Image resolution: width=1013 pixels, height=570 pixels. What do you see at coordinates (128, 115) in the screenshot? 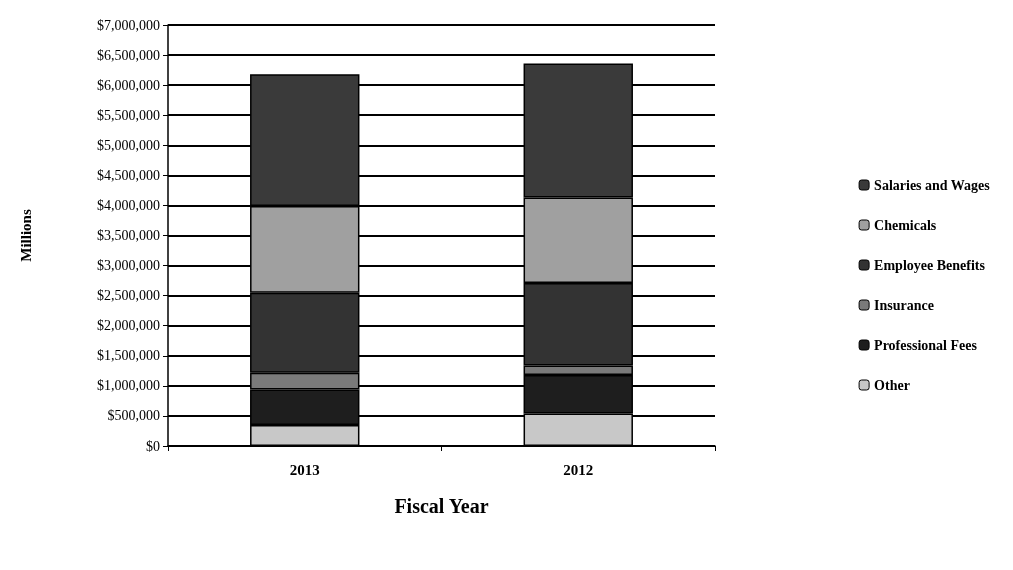
I see `y-tick-label: $5,500,000` at bounding box center [128, 115].